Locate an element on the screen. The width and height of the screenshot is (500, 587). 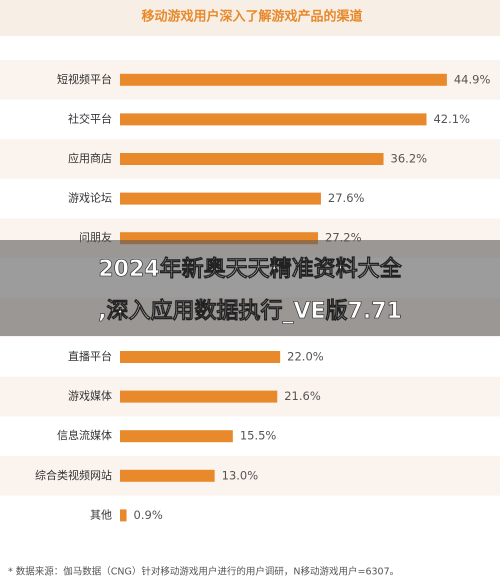
value-label: 21.6% is located at coordinates (302, 396).